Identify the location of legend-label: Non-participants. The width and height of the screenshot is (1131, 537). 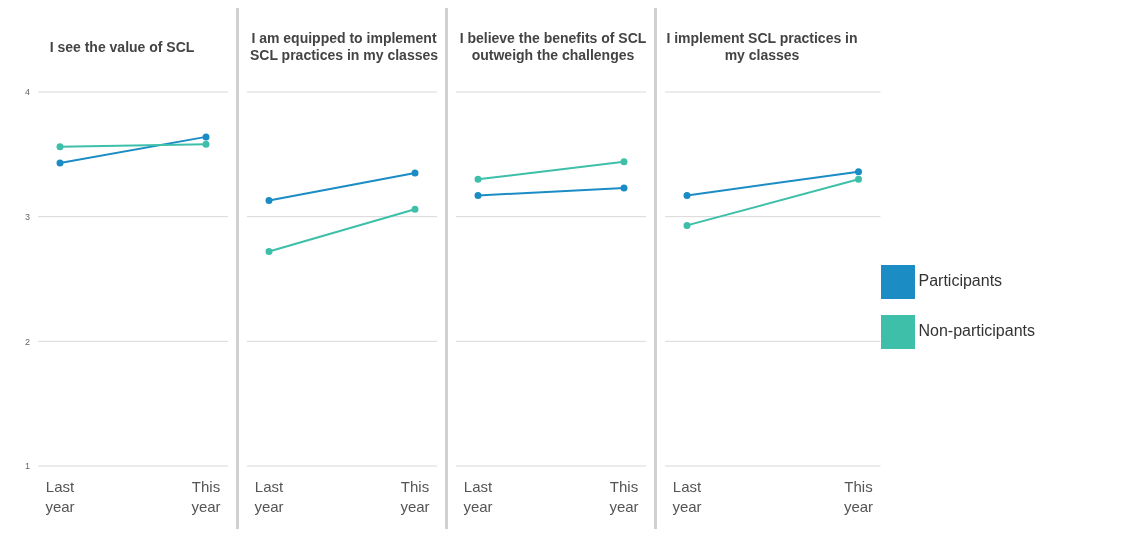
(976, 330).